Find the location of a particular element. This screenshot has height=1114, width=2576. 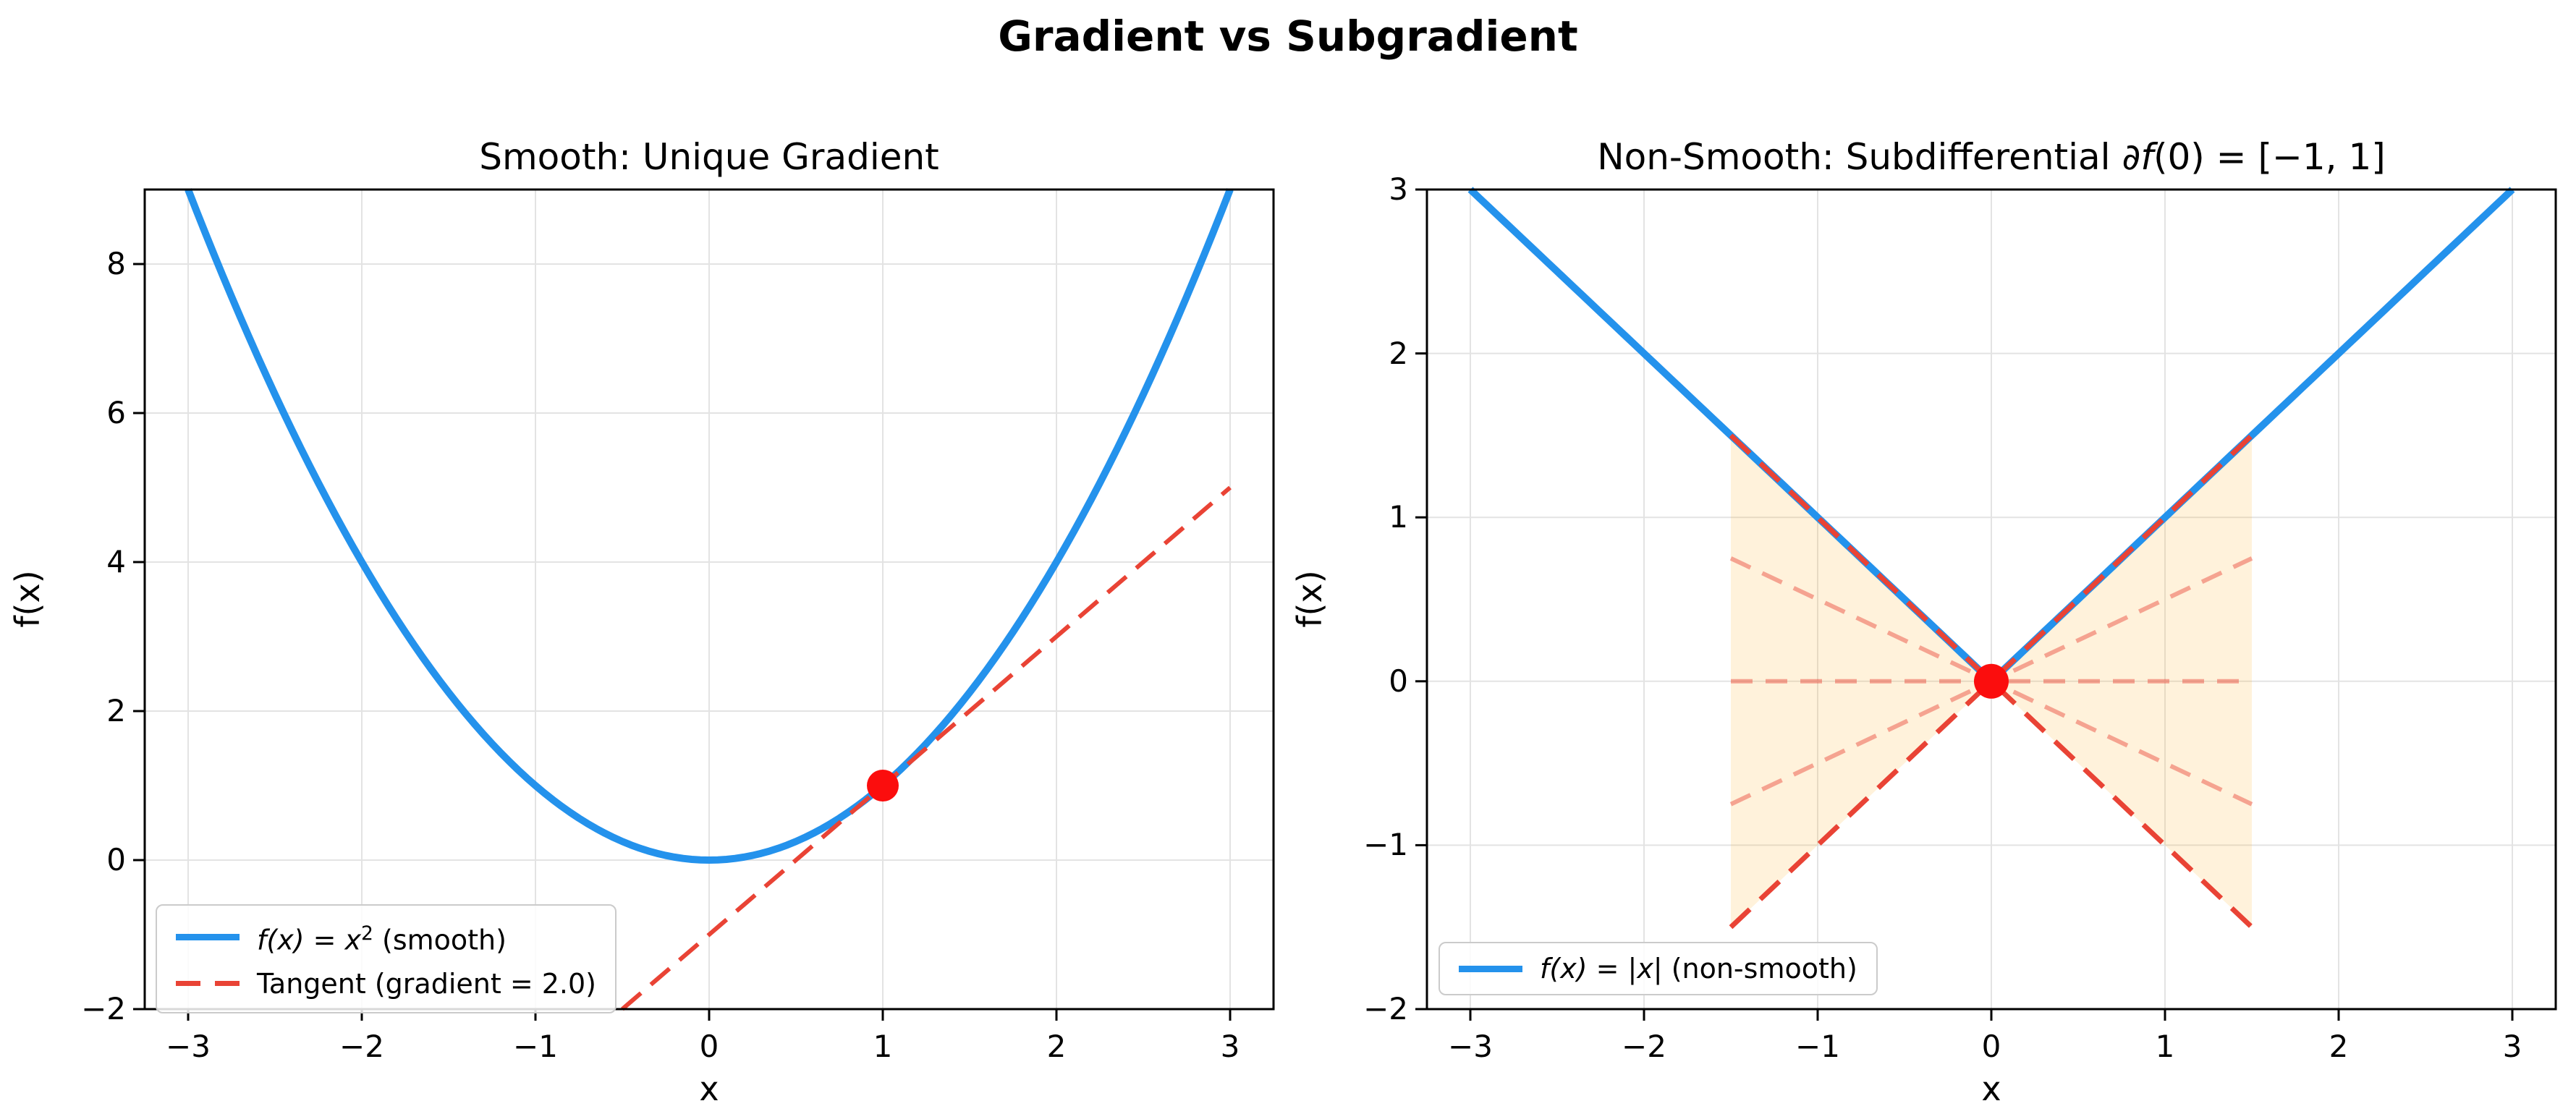

y-tick-label: 6 is located at coordinates (116, 412).